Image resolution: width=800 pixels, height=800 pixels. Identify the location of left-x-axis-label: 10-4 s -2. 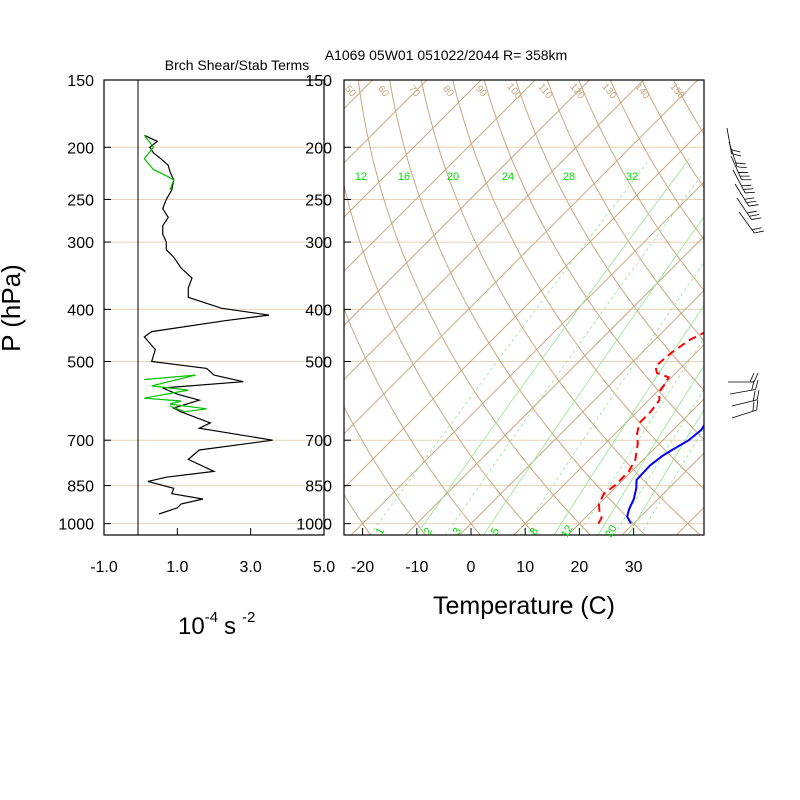
(216, 624).